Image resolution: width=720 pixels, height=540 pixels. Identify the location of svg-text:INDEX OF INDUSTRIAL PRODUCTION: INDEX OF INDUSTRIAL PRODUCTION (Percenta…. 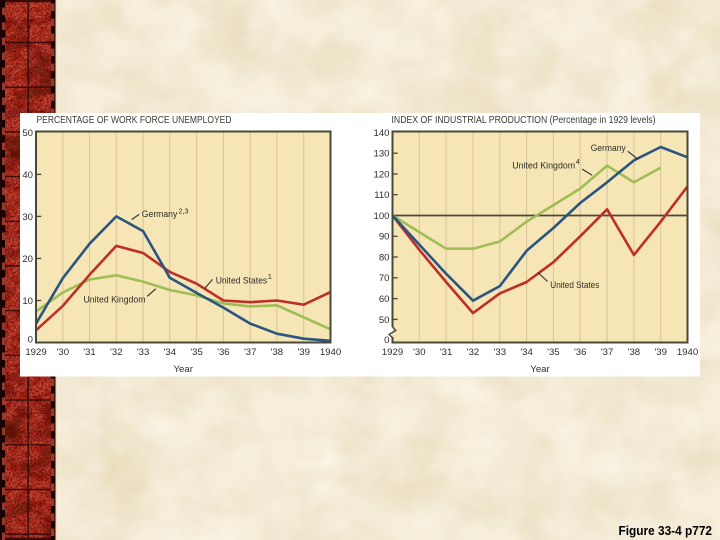
(524, 120).